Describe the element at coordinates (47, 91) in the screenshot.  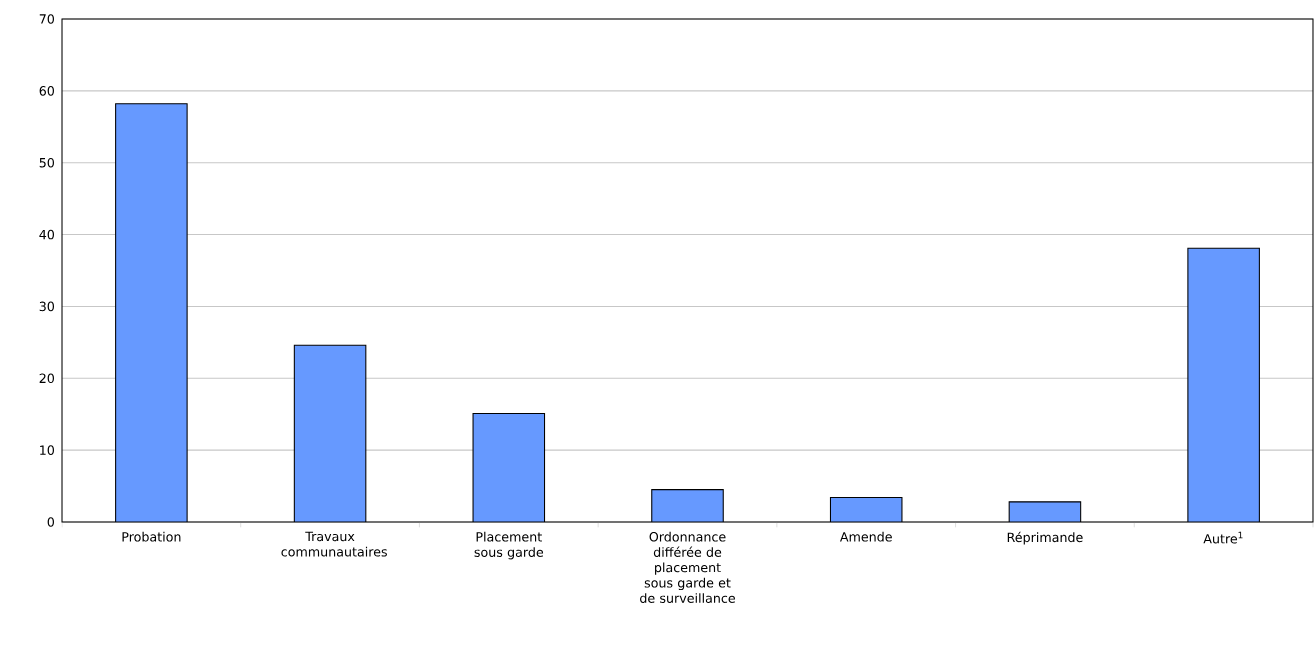
I see `y-tick-label: 60` at that location.